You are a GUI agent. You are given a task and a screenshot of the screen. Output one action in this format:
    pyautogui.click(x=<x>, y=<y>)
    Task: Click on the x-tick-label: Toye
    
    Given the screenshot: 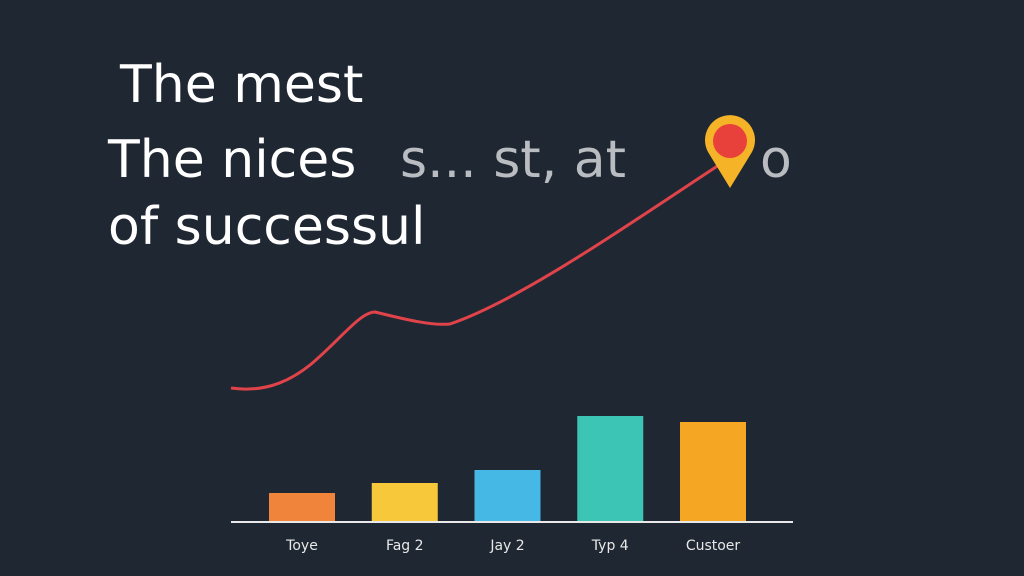 What is the action you would take?
    pyautogui.click(x=301, y=546)
    